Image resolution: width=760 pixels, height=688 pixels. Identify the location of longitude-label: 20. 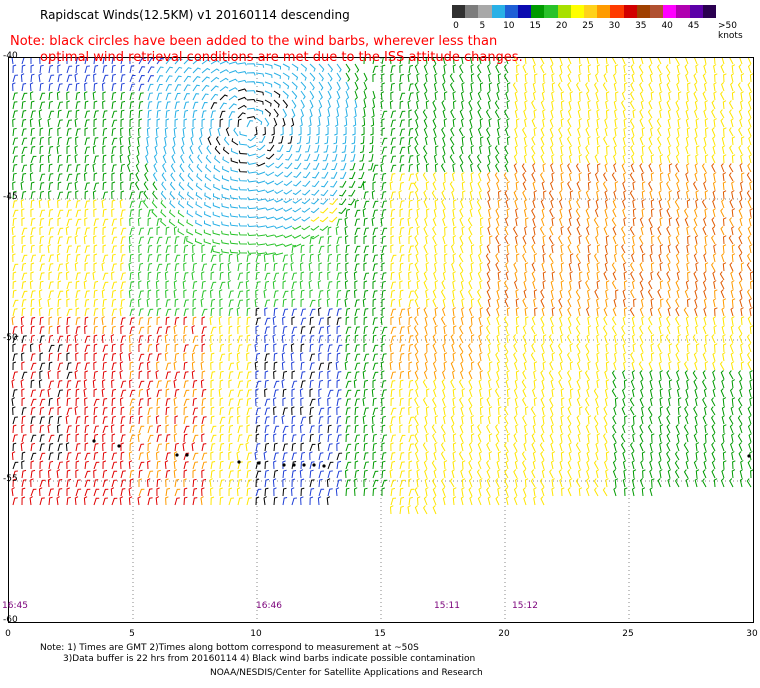
(504, 634).